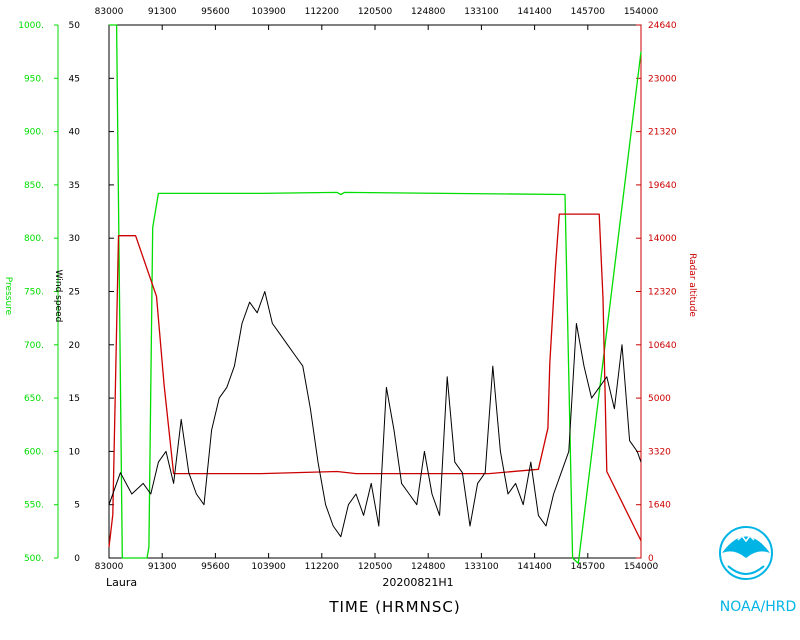 This screenshot has height=640, width=800. What do you see at coordinates (34, 133) in the screenshot?
I see `pressure-tick-label: 900.` at bounding box center [34, 133].